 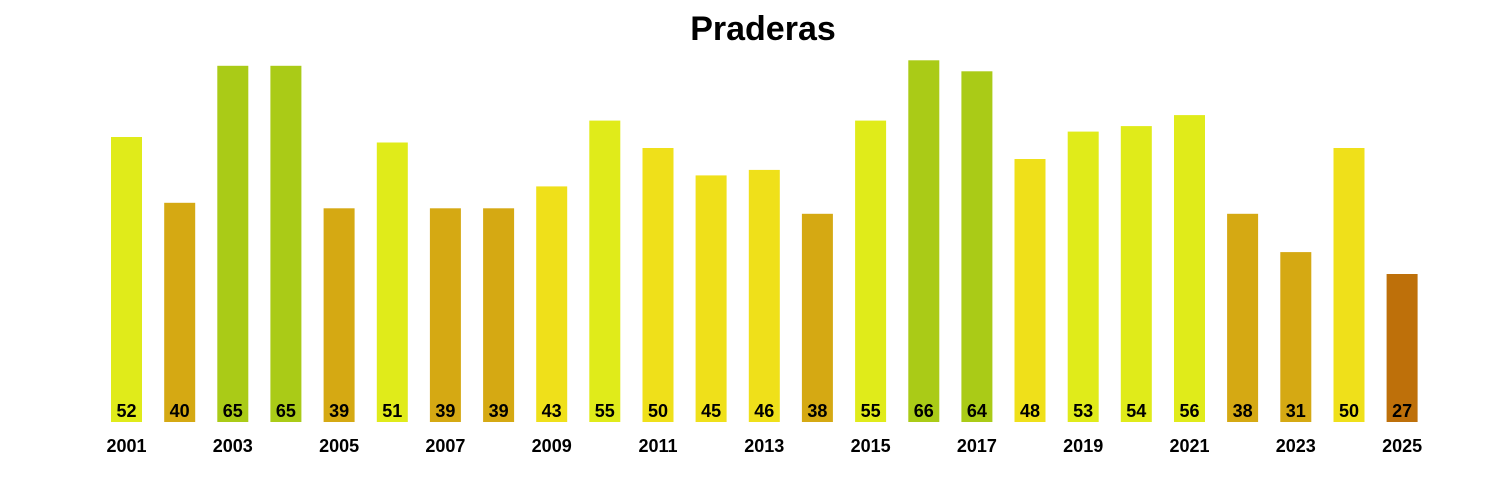 I want to click on data-label-2016: 66, so click(x=924, y=411).